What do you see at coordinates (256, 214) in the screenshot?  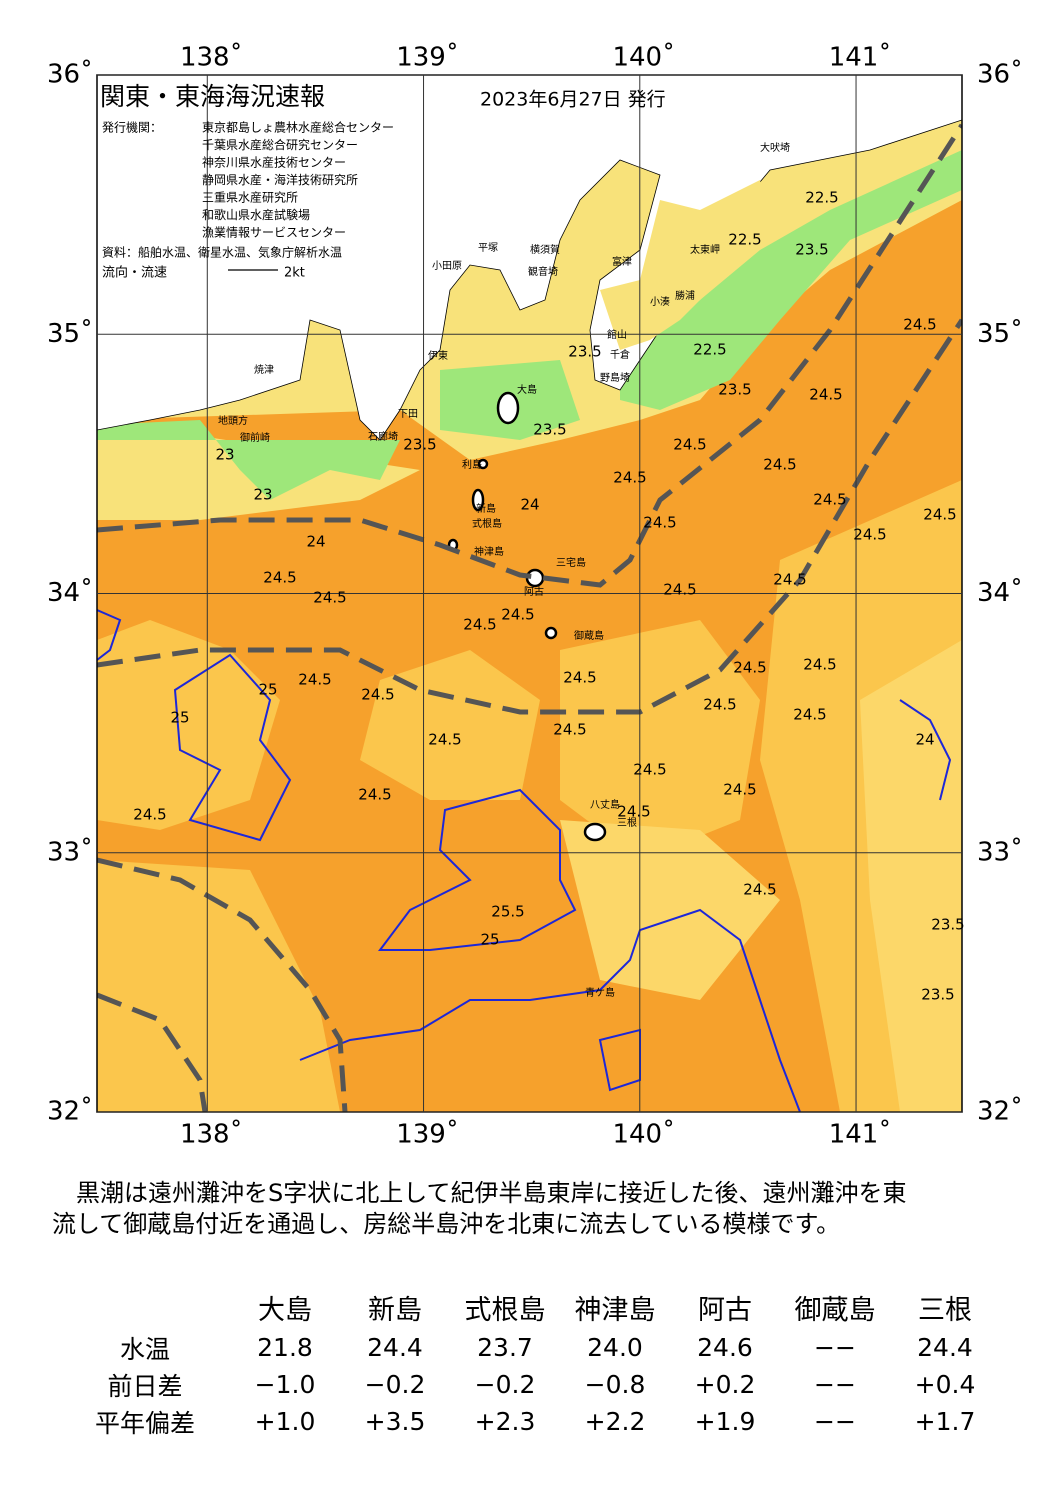 I see `issuer: 和歌山県水産試験場` at bounding box center [256, 214].